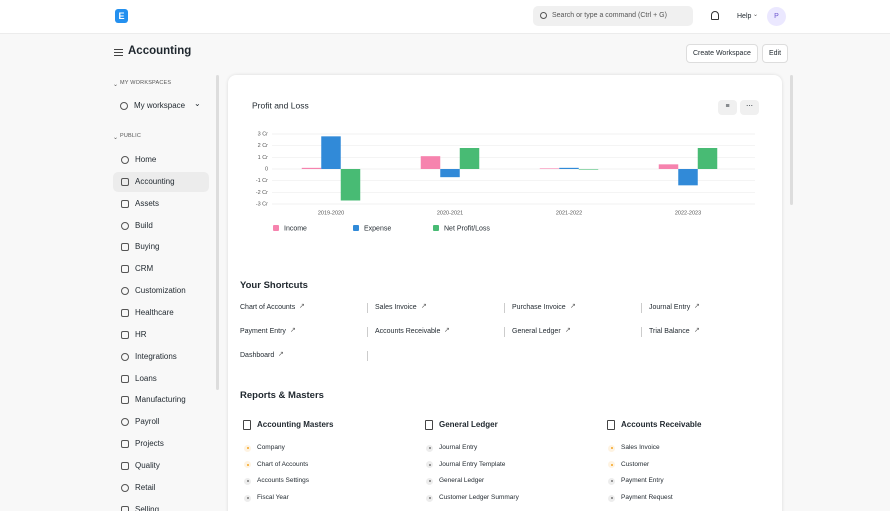 The image size is (890, 511). What do you see at coordinates (257, 355) in the screenshot?
I see `shortcut: Dashboard` at bounding box center [257, 355].